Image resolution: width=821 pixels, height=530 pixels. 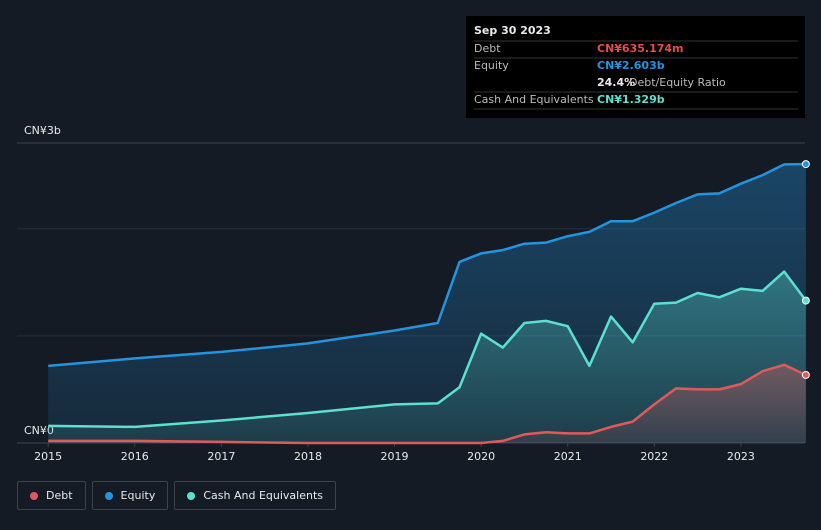 I want to click on tooltip-label: Debt, so click(x=487, y=48).